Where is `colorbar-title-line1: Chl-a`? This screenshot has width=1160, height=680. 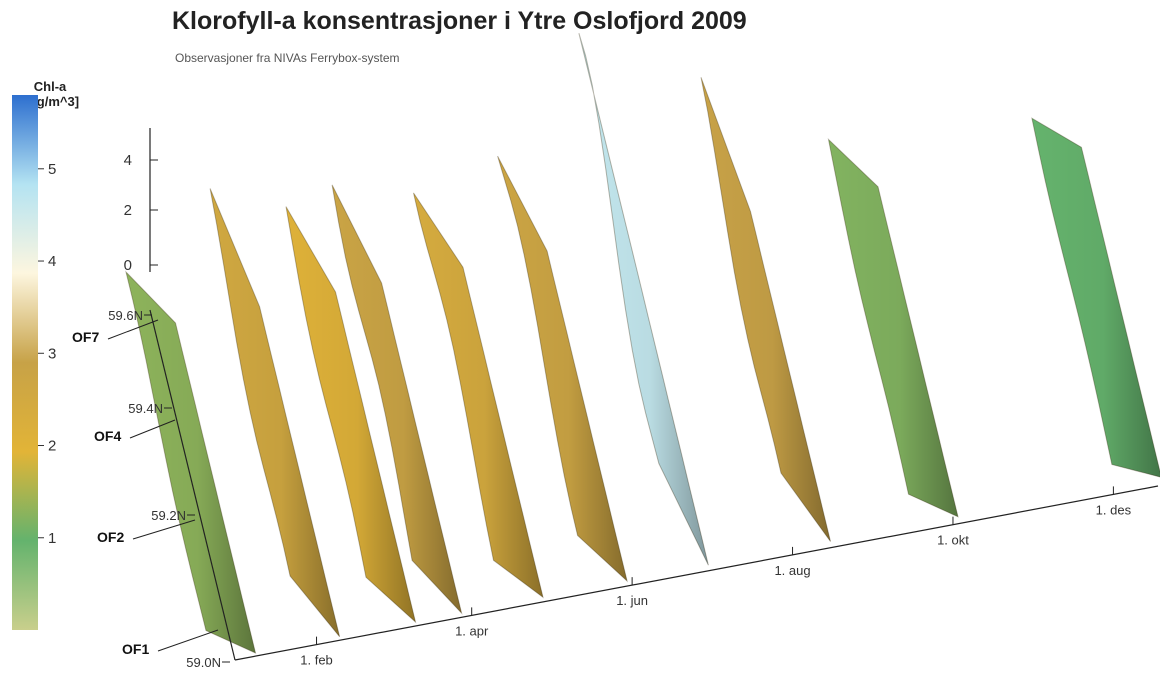 colorbar-title-line1: Chl-a is located at coordinates (50, 86).